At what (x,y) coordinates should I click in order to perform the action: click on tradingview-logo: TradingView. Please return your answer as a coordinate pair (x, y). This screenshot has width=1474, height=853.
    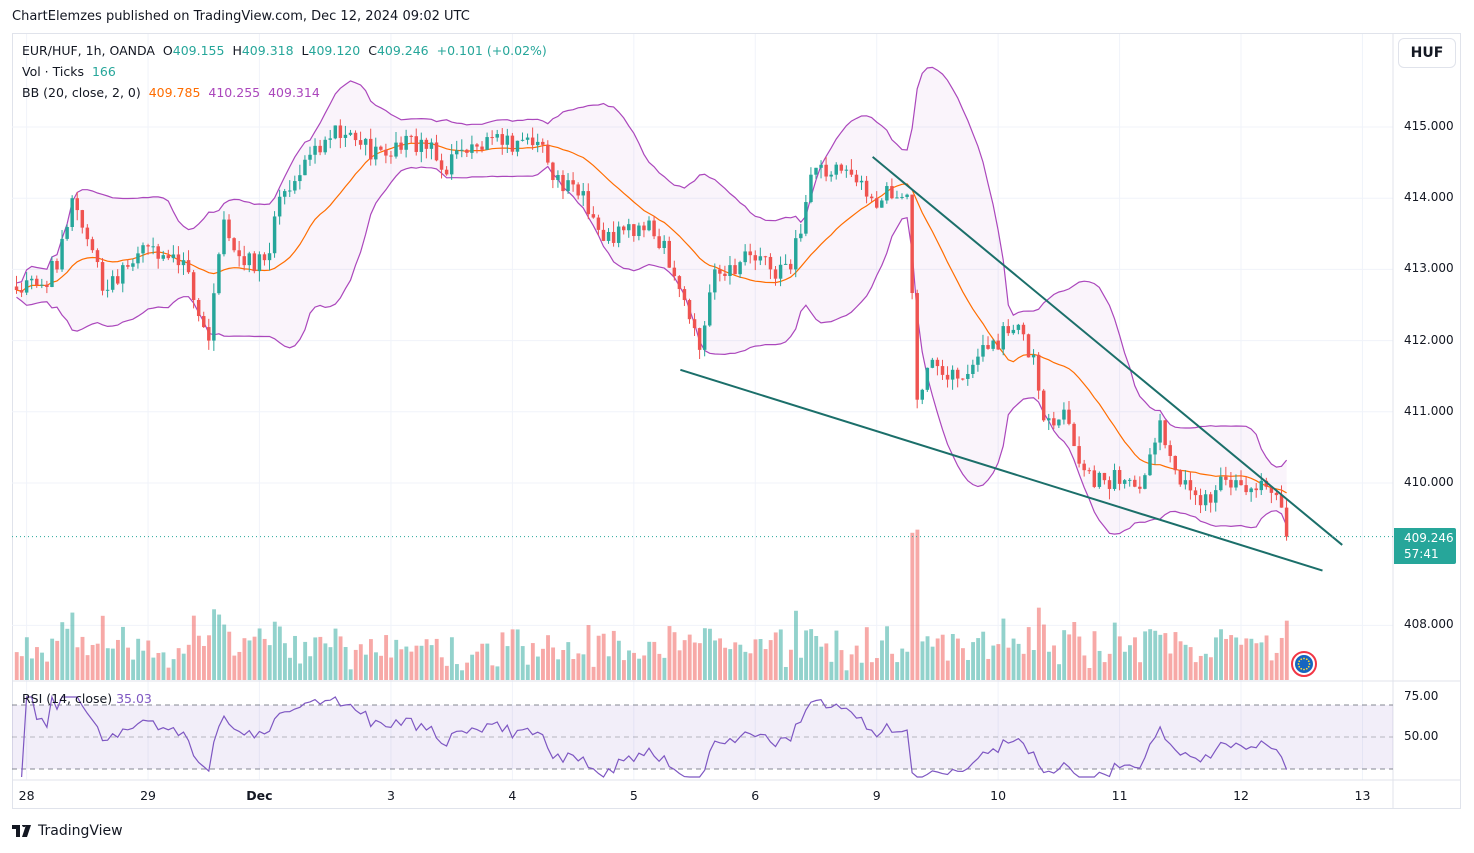
    Looking at the image, I should click on (67, 831).